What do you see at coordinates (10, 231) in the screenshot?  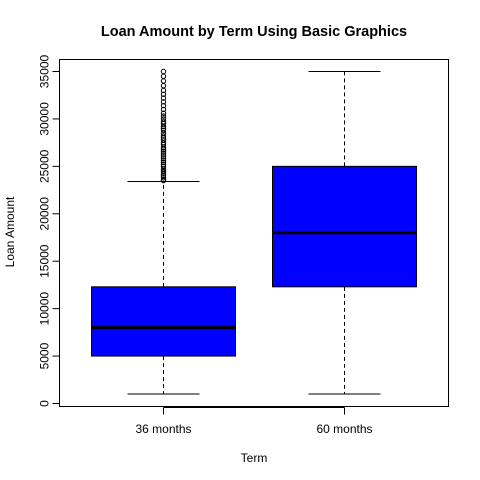 I see `y-axis-label: Loan Amount` at bounding box center [10, 231].